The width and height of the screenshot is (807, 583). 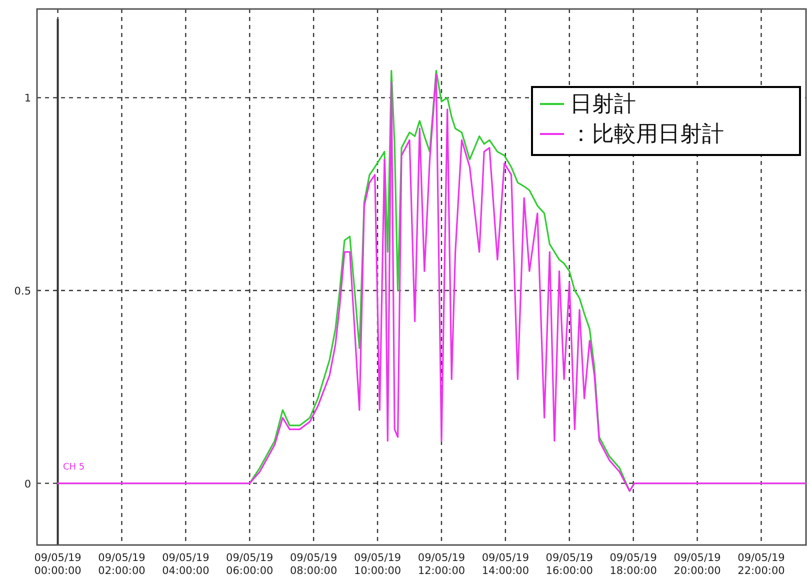 What do you see at coordinates (633, 564) in the screenshot?
I see `x-tick-label: 09/05/19 18:00:00` at bounding box center [633, 564].